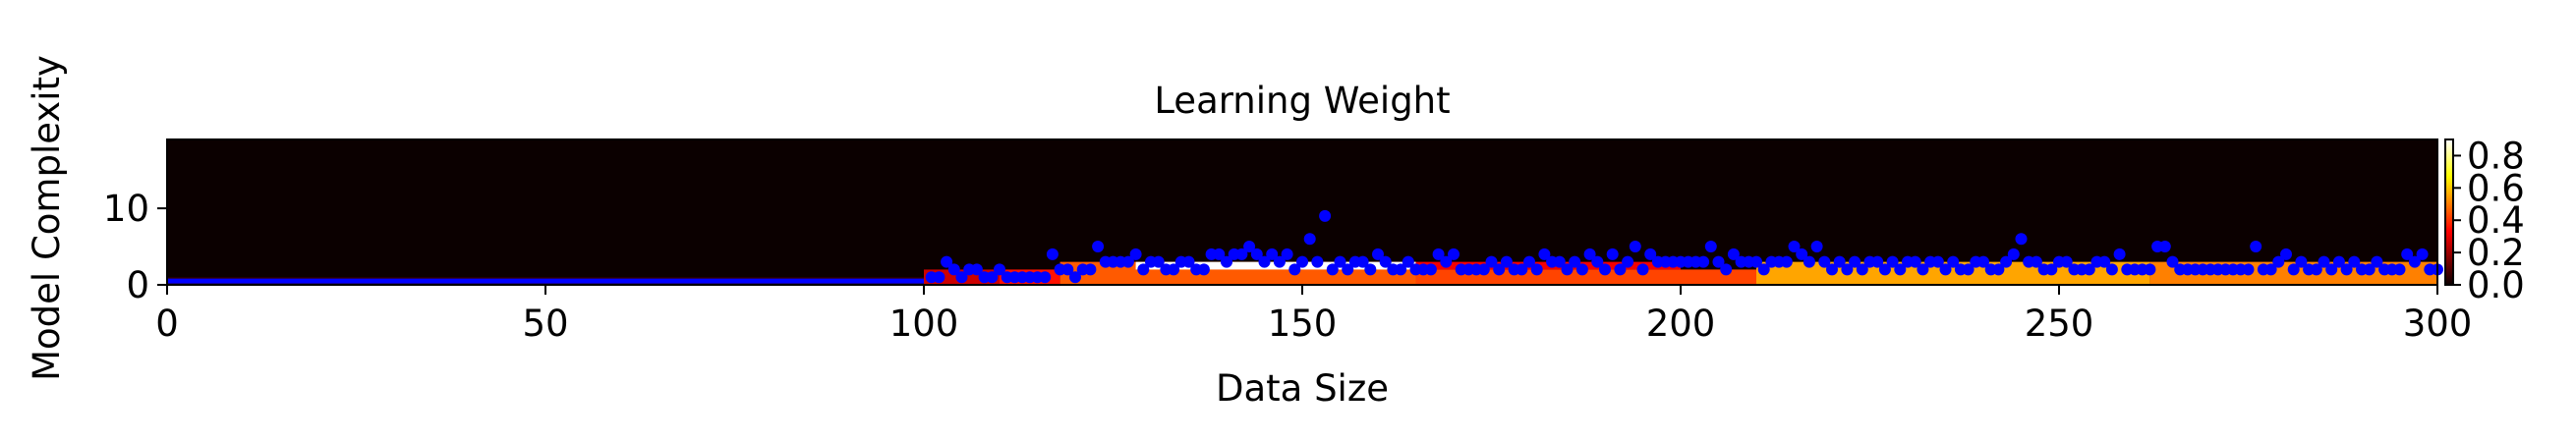 This screenshot has height=441, width=2576. I want to click on x-tick-label: 200, so click(1681, 324).